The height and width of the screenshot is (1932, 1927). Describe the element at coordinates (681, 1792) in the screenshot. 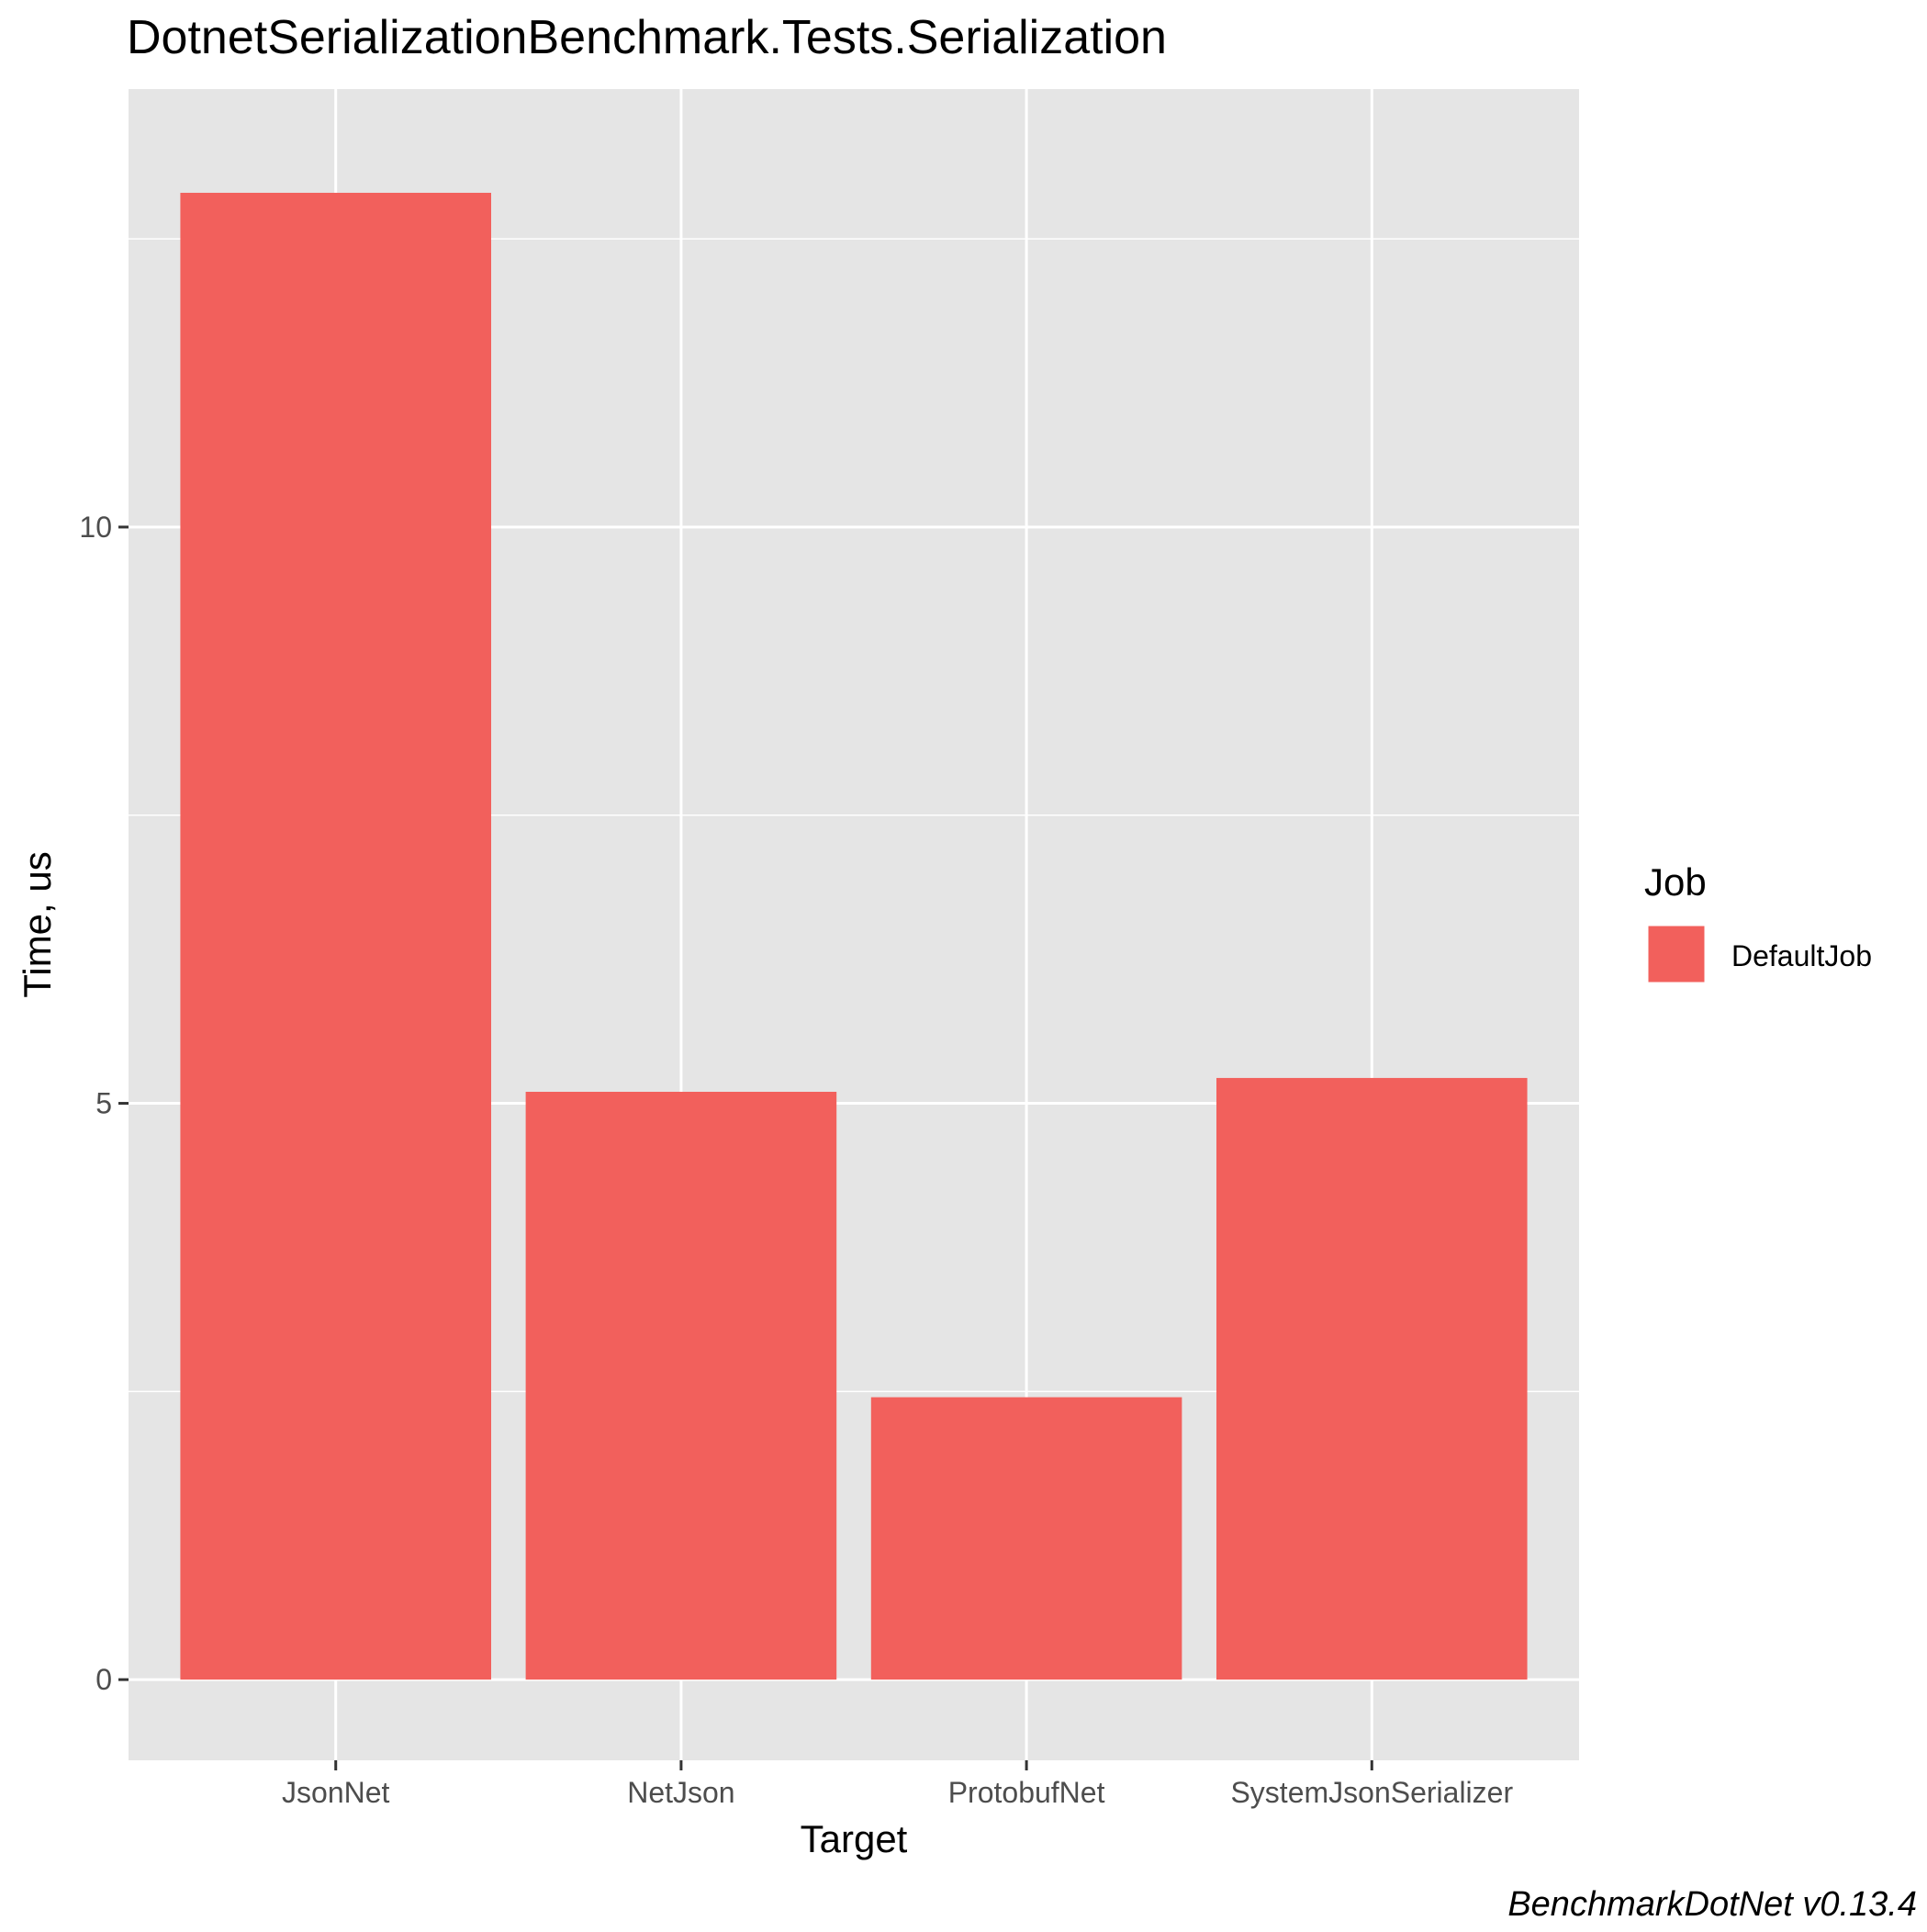

I see `x-tick-label: NetJson` at that location.